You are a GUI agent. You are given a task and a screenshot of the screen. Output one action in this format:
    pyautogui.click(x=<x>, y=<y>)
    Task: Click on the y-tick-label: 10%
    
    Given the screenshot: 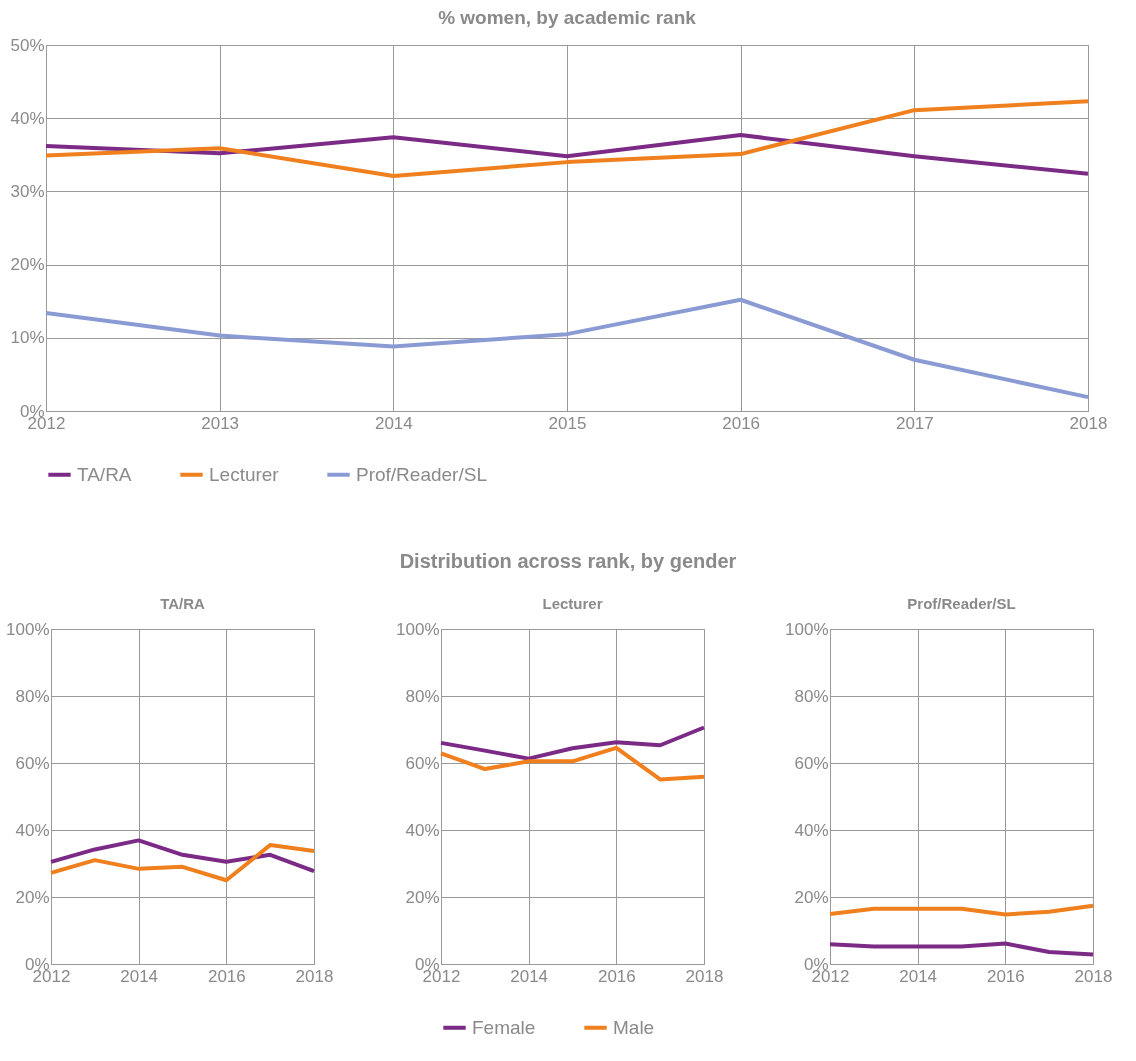 What is the action you would take?
    pyautogui.click(x=27, y=338)
    